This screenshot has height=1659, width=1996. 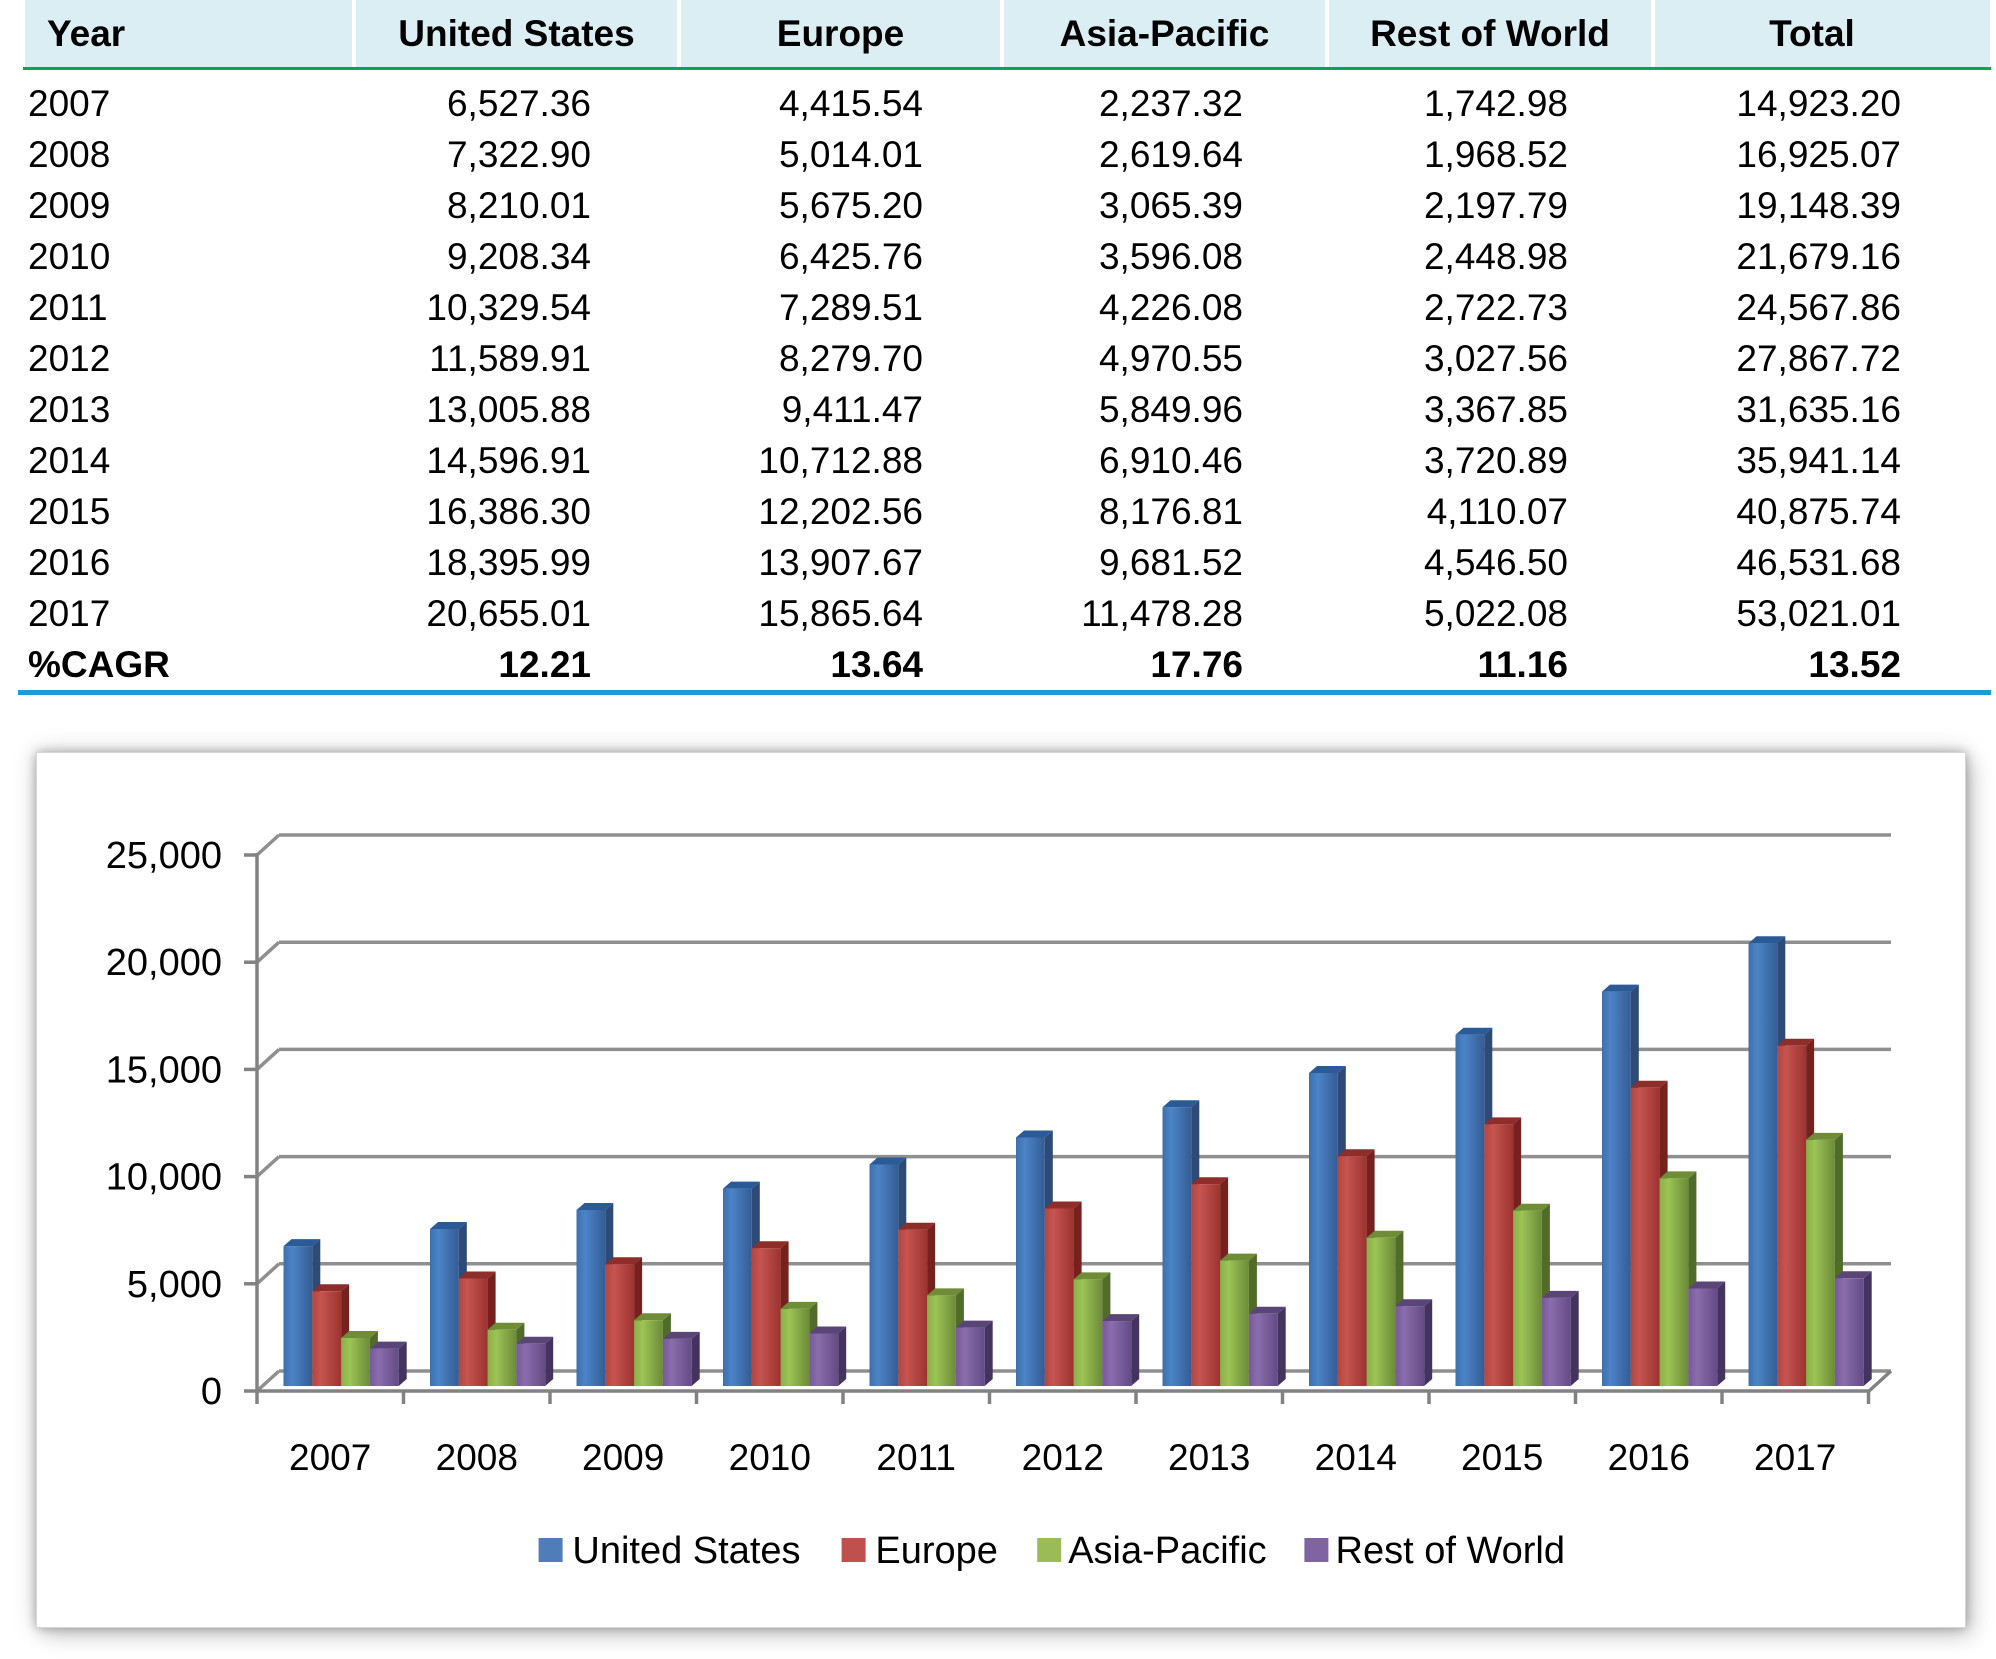 I want to click on svg-text: 15,000, so click(x=164, y=1070).